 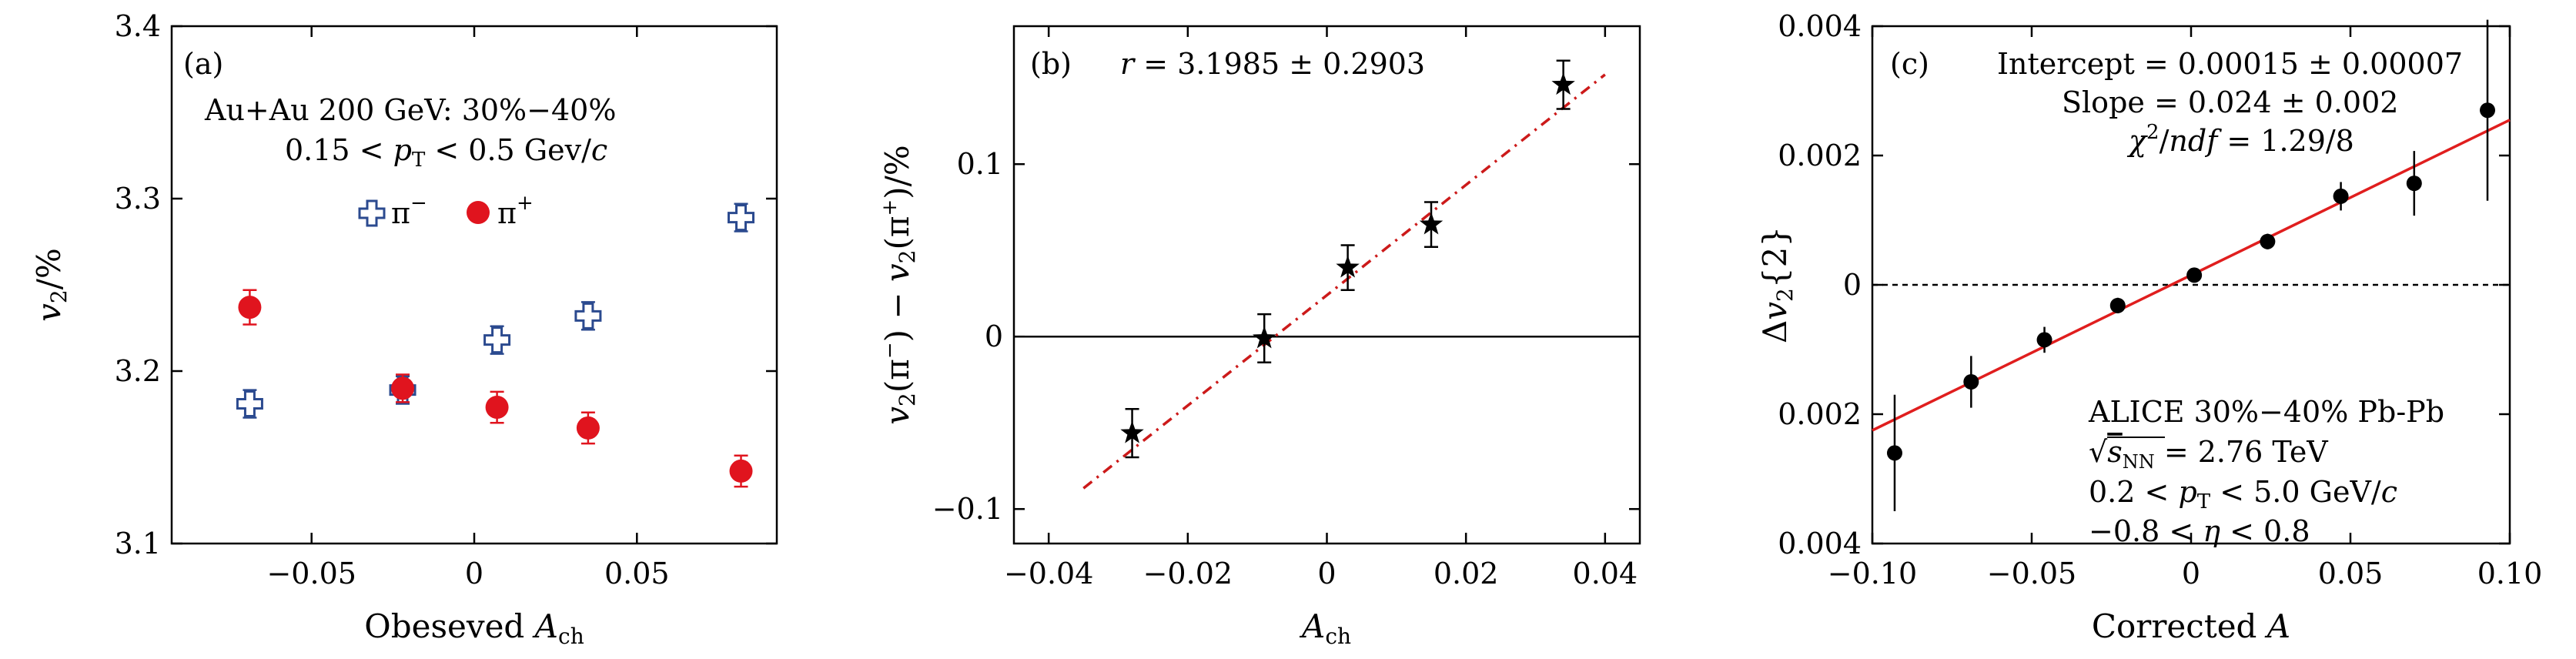 I want to click on panel-a-legend: π− π+, so click(x=446, y=211).